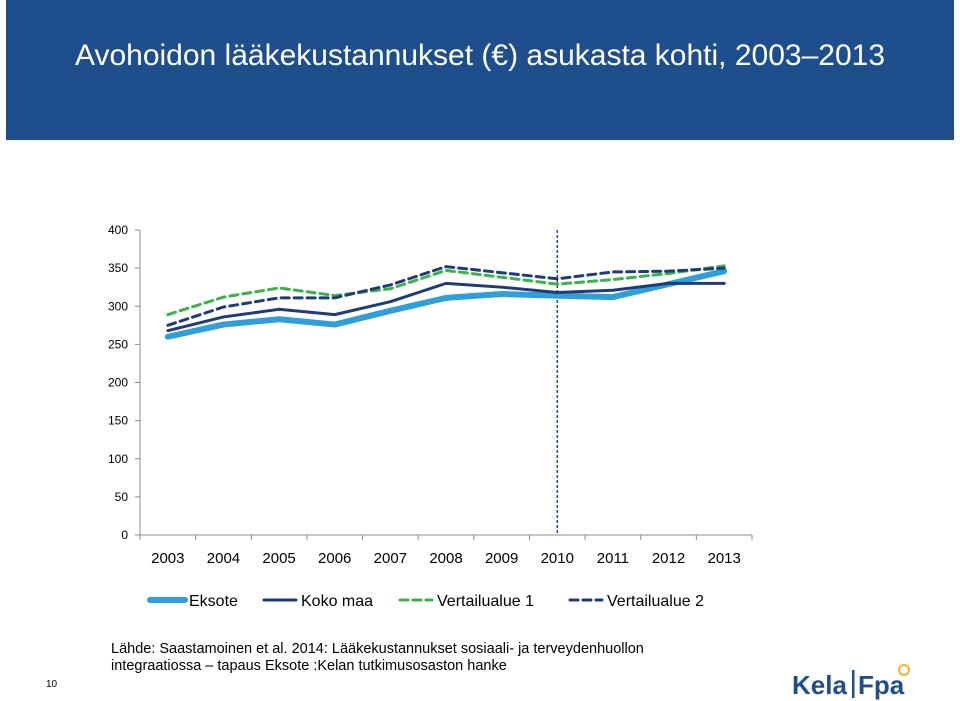 Image resolution: width=960 pixels, height=701 pixels. Describe the element at coordinates (501, 558) in the screenshot. I see `x-tick-label-2009: 2009` at that location.